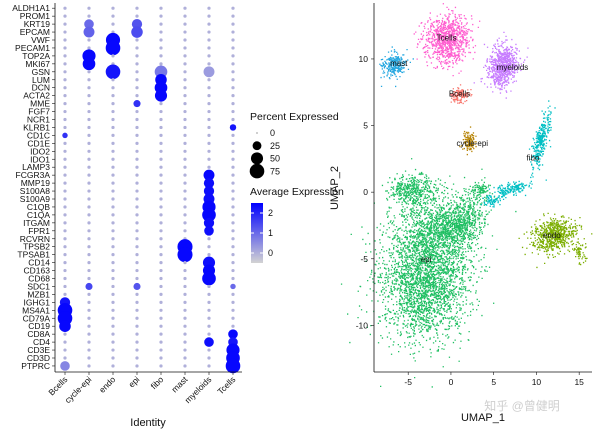 The height and width of the screenshot is (431, 600). I want to click on dot-fpr1-mast, so click(185, 231).